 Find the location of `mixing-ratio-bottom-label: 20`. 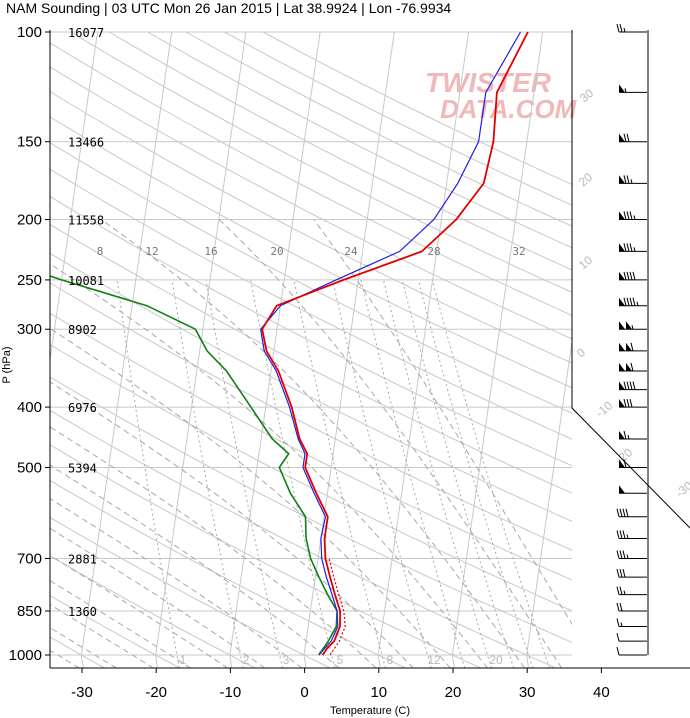

mixing-ratio-bottom-label: 20 is located at coordinates (496, 660).